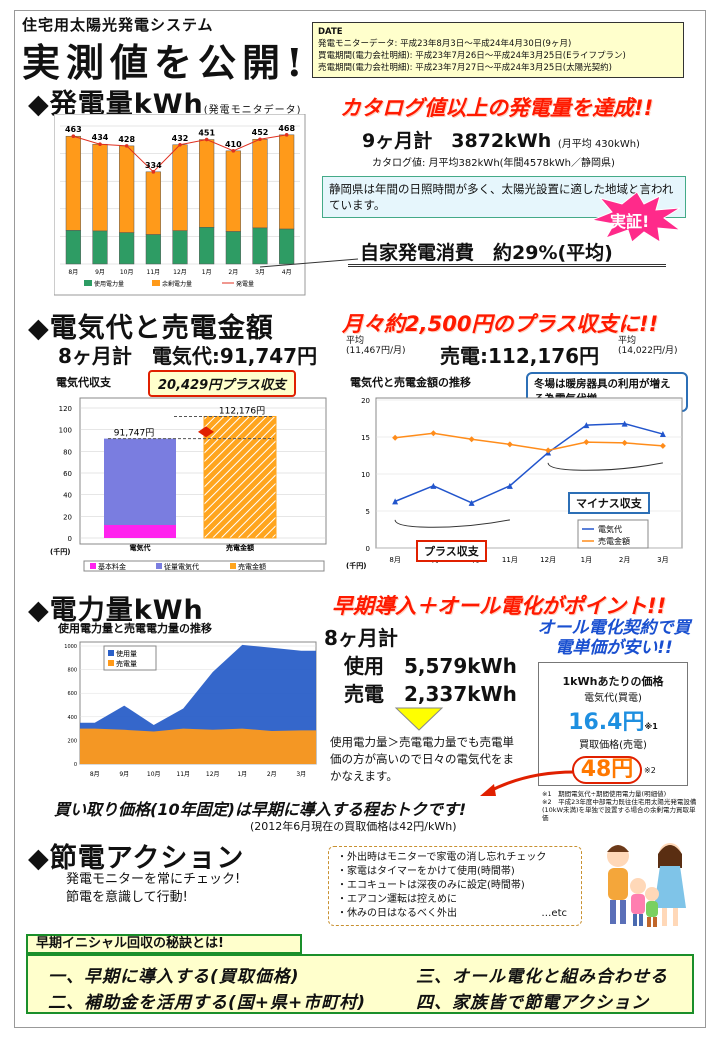 The width and height of the screenshot is (720, 1040). Describe the element at coordinates (206, 432) in the screenshot. I see `plus-marker` at that location.